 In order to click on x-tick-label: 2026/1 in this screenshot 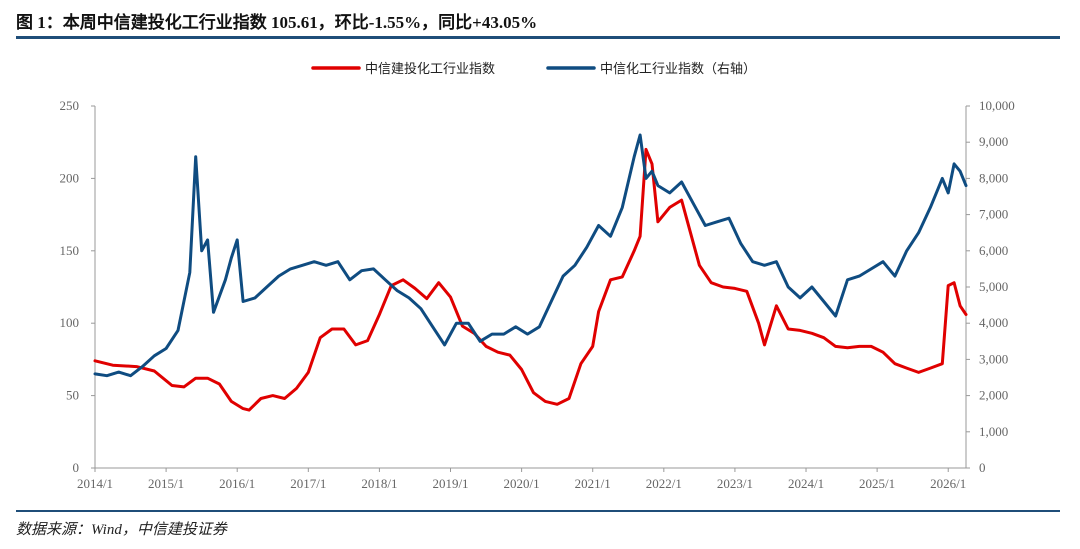, I will do `click(948, 483)`.